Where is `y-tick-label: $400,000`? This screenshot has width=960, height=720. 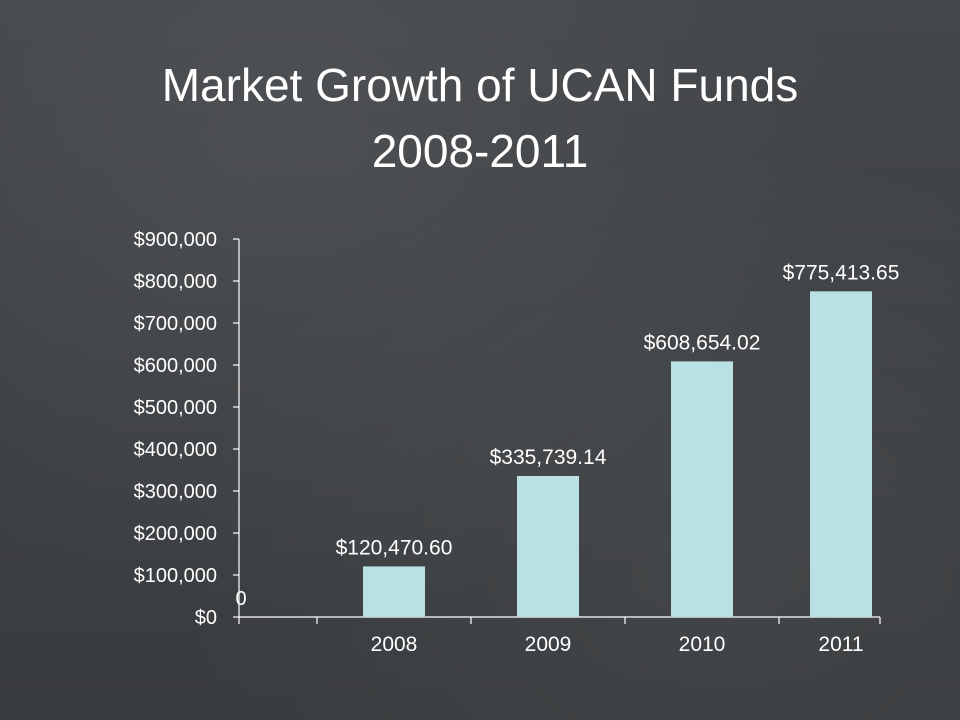
y-tick-label: $400,000 is located at coordinates (175, 450).